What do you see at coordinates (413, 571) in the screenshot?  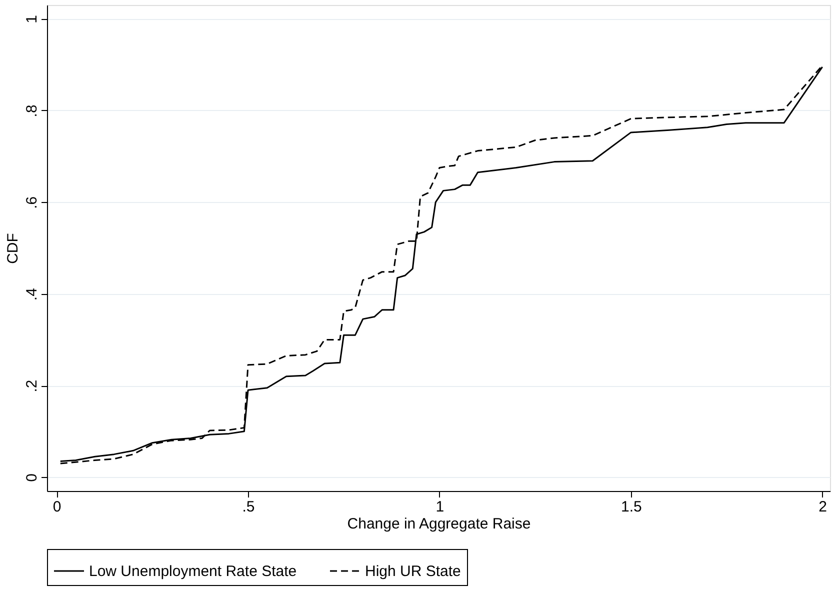 I see `legend-label: High UR State` at bounding box center [413, 571].